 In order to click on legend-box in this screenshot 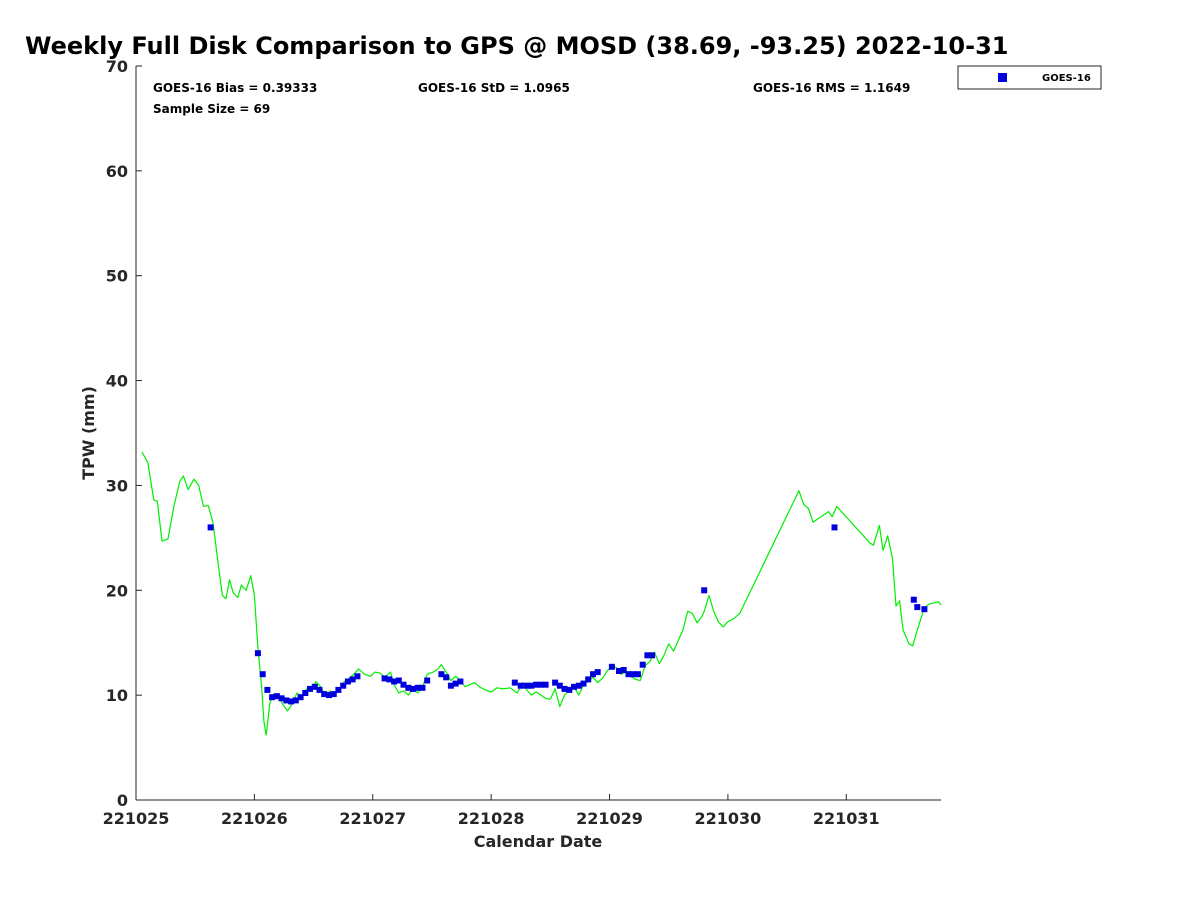, I will do `click(1029, 77)`.